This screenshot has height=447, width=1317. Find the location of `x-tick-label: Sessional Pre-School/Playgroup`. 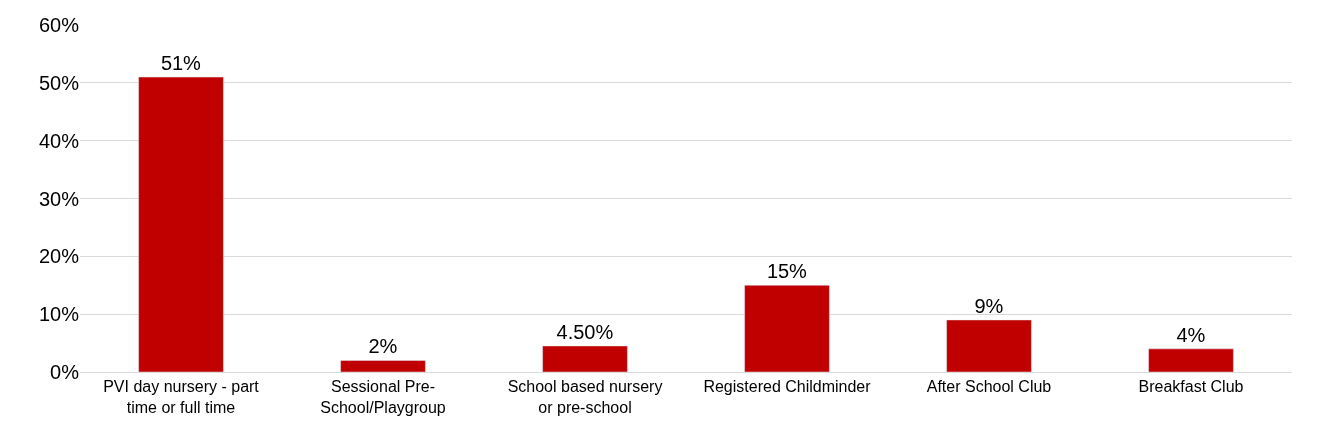

x-tick-label: Sessional Pre-School/Playgroup is located at coordinates (383, 397).